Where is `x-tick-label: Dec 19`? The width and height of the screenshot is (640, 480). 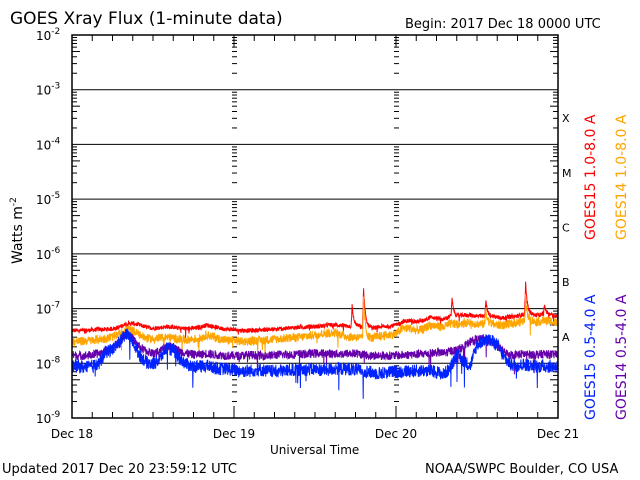
x-tick-label: Dec 19 is located at coordinates (234, 434).